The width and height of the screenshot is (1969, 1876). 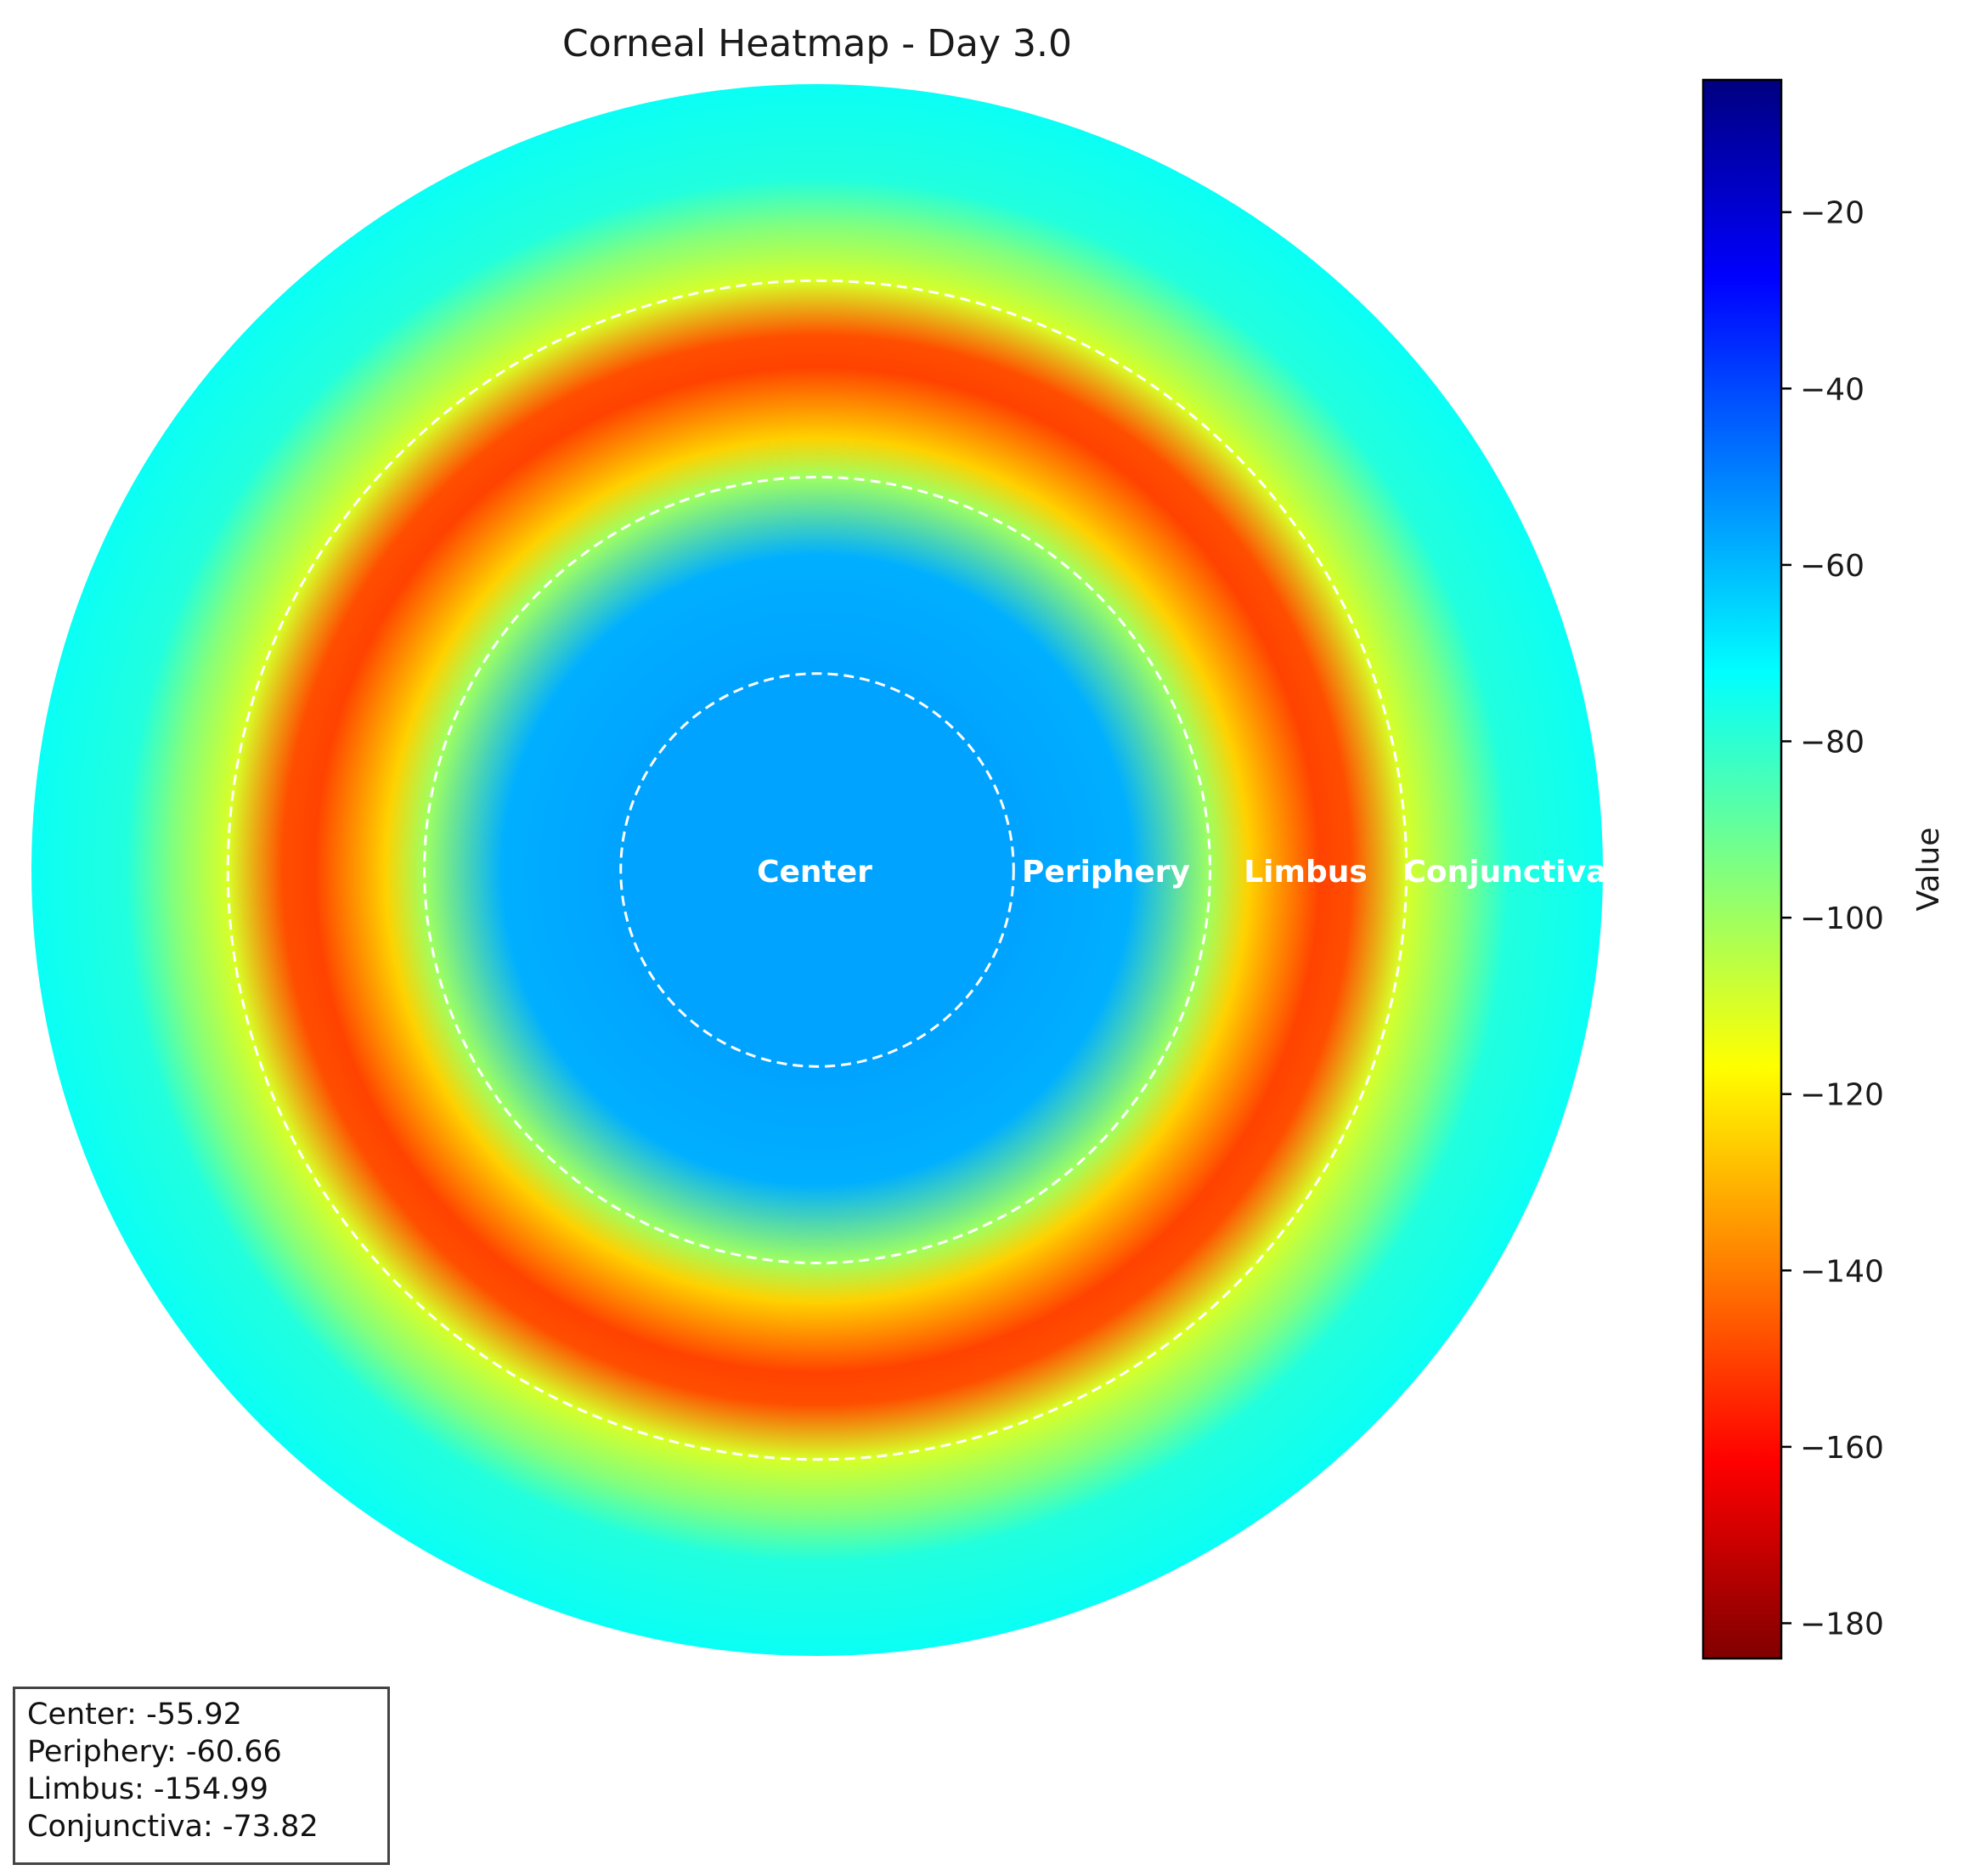 What do you see at coordinates (1832, 742) in the screenshot?
I see `colorbar-tick-label: −80` at bounding box center [1832, 742].